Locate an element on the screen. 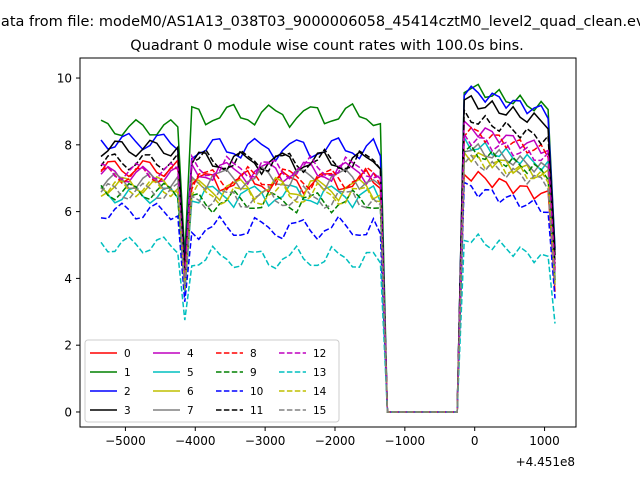 The width and height of the screenshot is (640, 480). y-tick-label: 10 is located at coordinates (64, 79).